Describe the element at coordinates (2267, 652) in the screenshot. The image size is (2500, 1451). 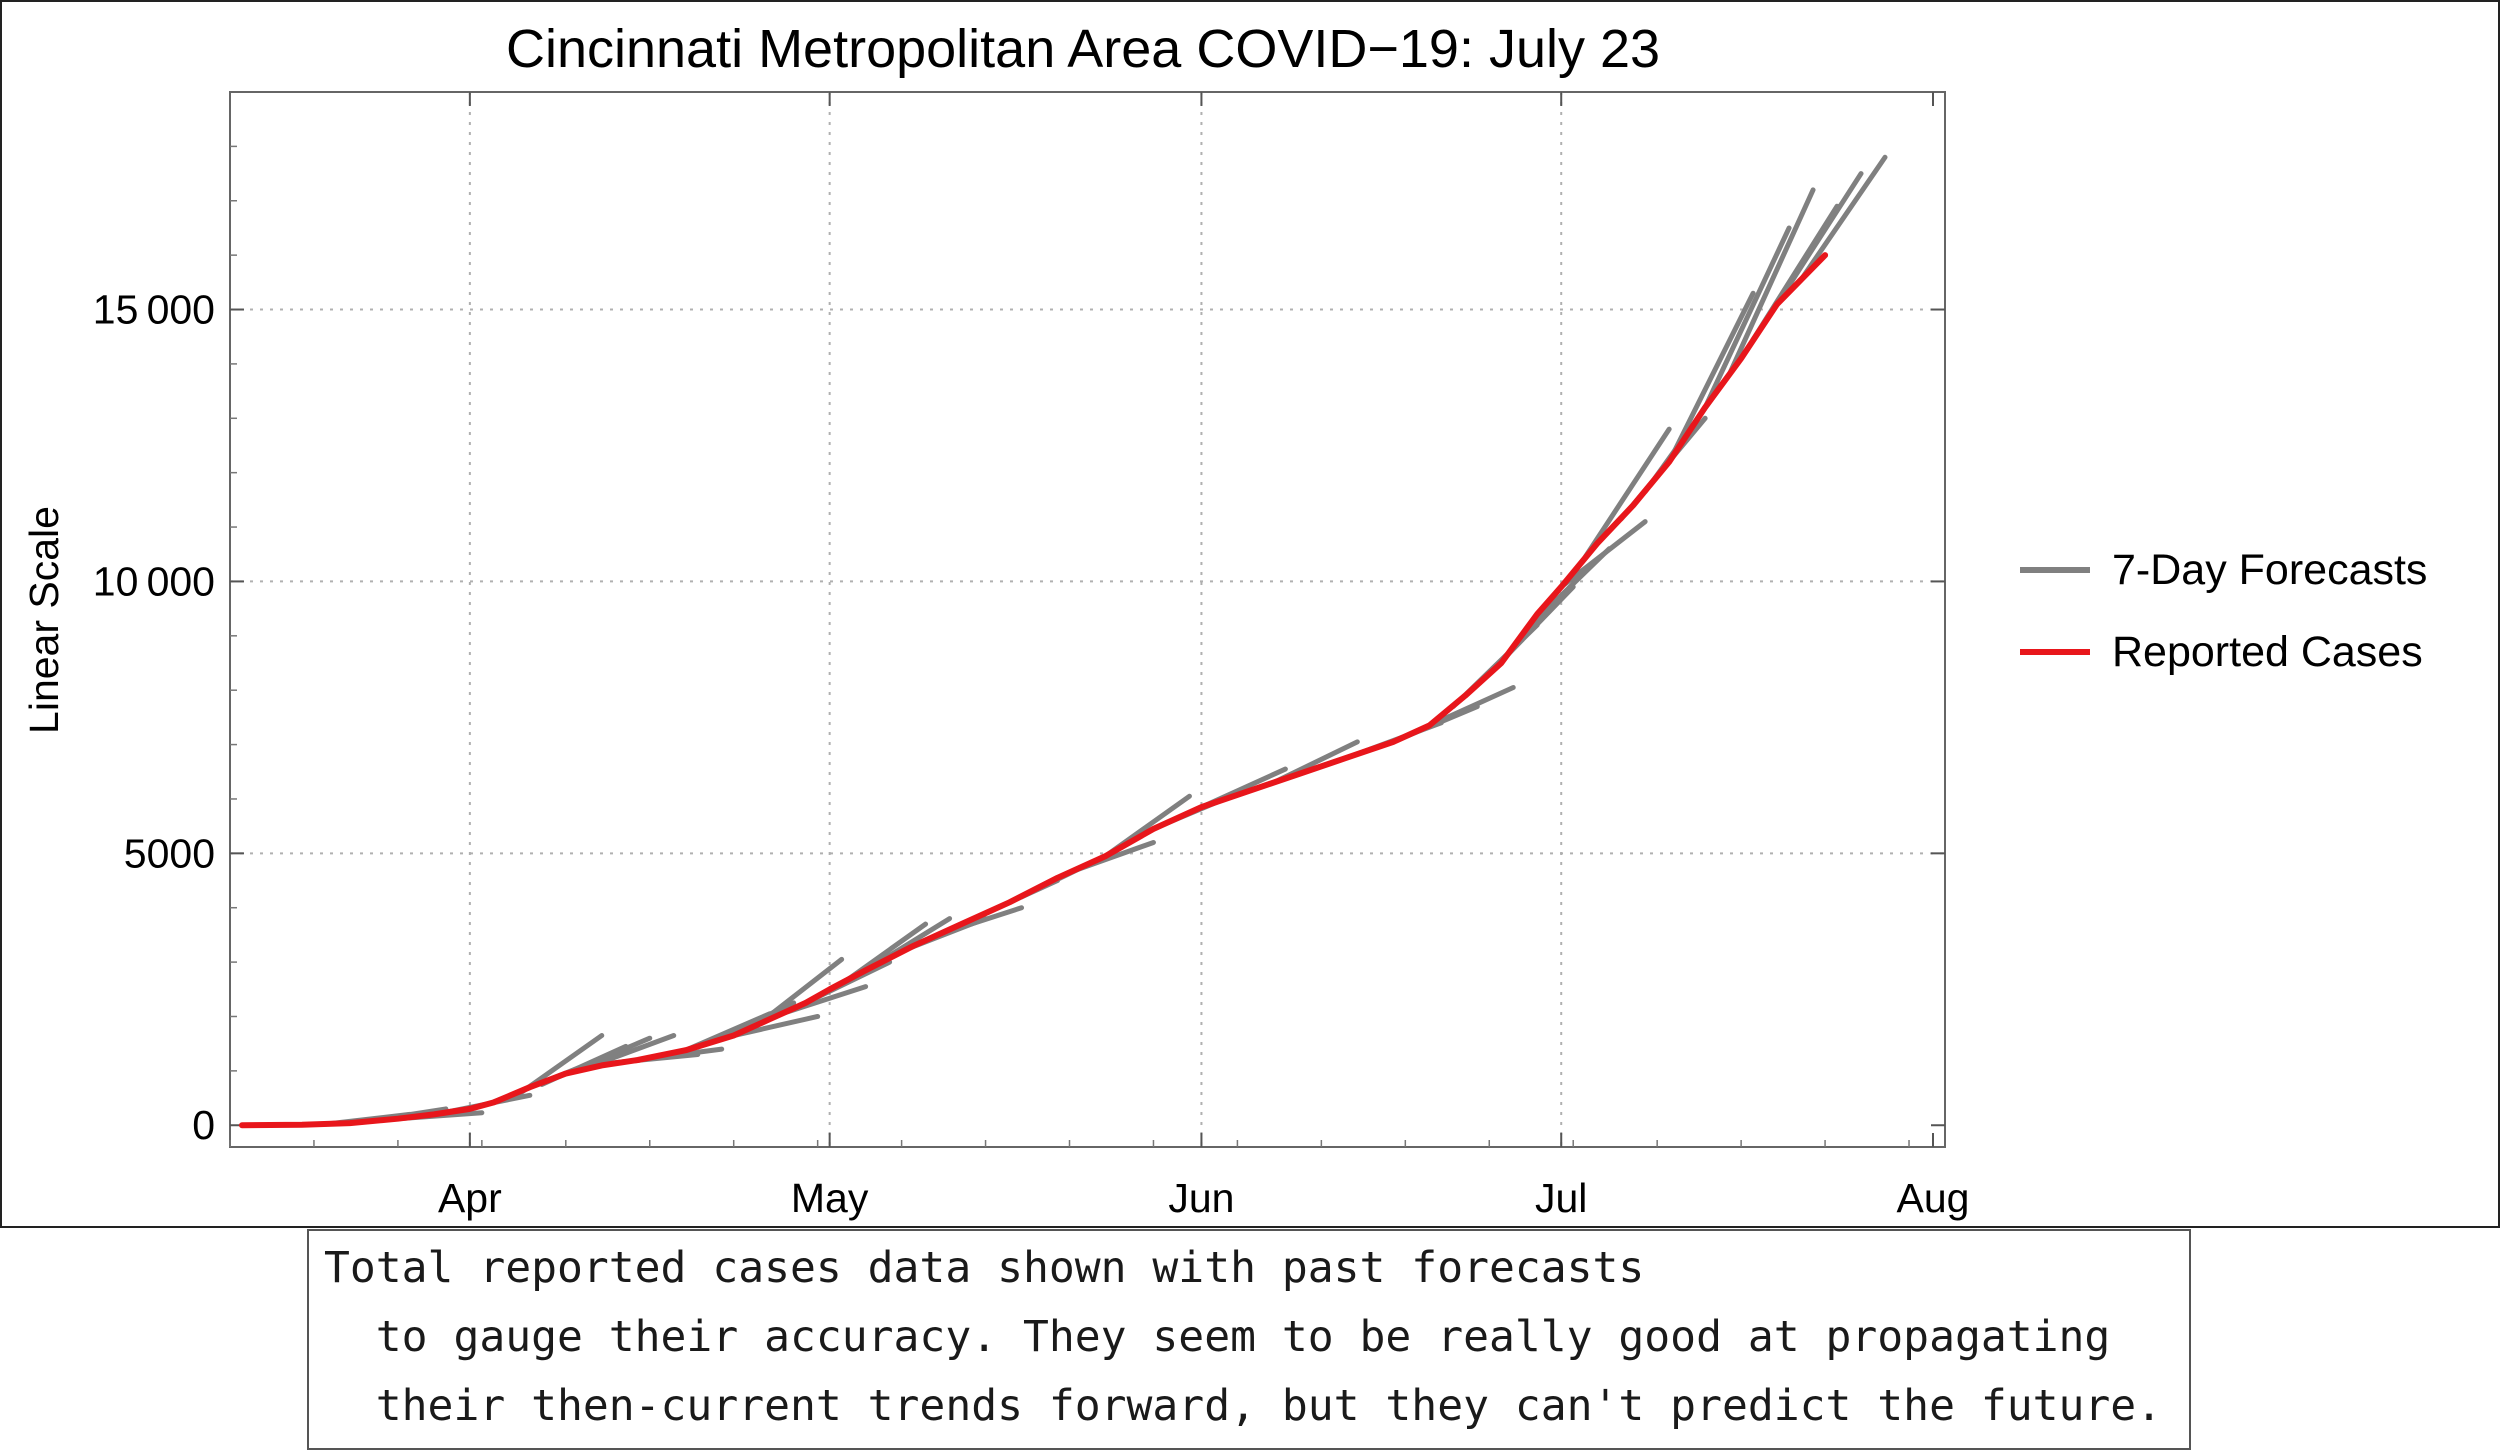
I see `legend-label-reported: Reported Cases` at that location.